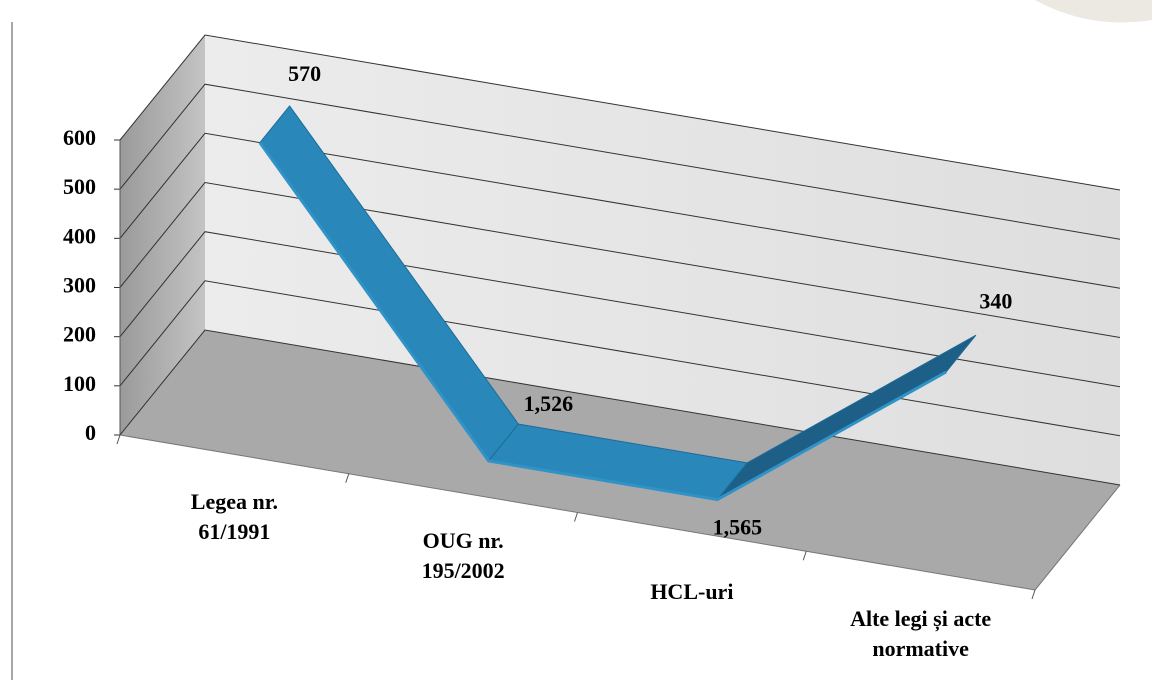 The height and width of the screenshot is (680, 1152). I want to click on back-edge, so click(1077, 537).